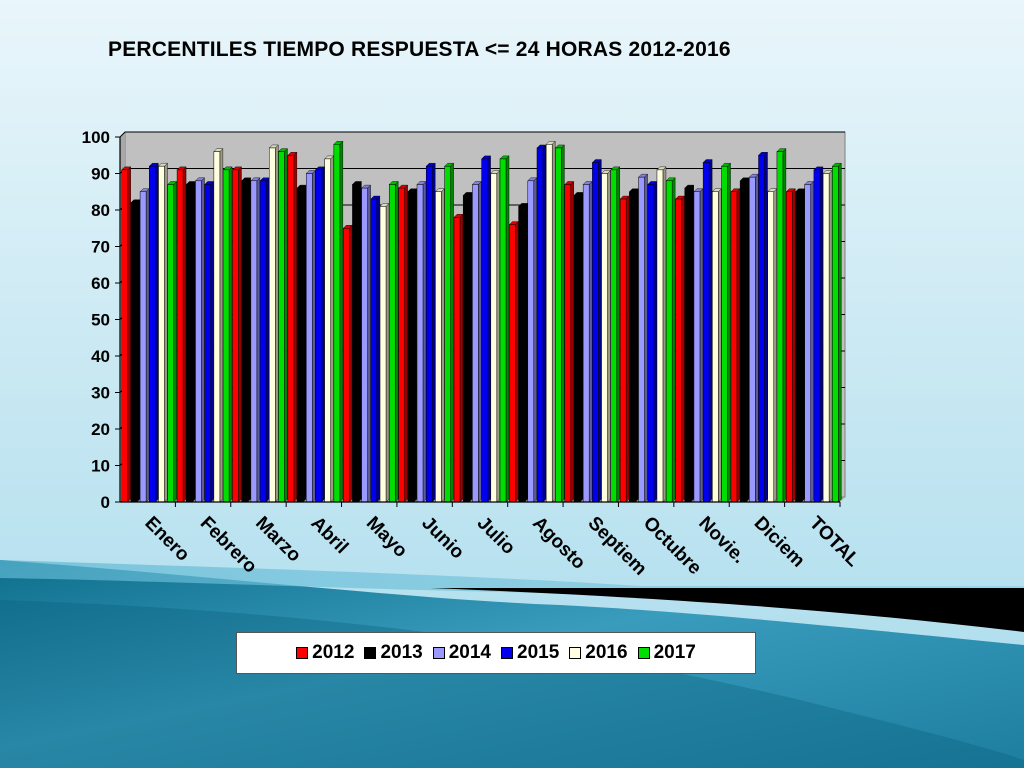 Image resolution: width=1024 pixels, height=768 pixels. Describe the element at coordinates (596, 331) in the screenshot. I see `bar-Septiem-2015` at that location.